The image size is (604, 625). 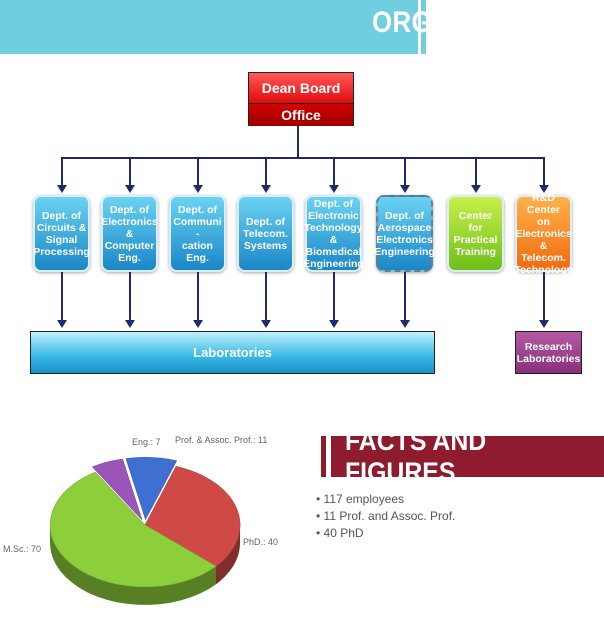 I want to click on department-box: Dept. of Communi - cation Eng., so click(x=197, y=233).